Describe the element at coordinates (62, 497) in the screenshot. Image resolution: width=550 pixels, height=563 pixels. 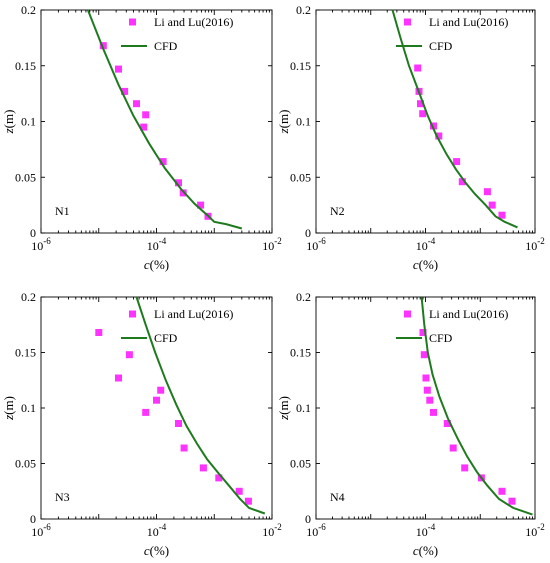
I see `panel-tag: N3` at that location.